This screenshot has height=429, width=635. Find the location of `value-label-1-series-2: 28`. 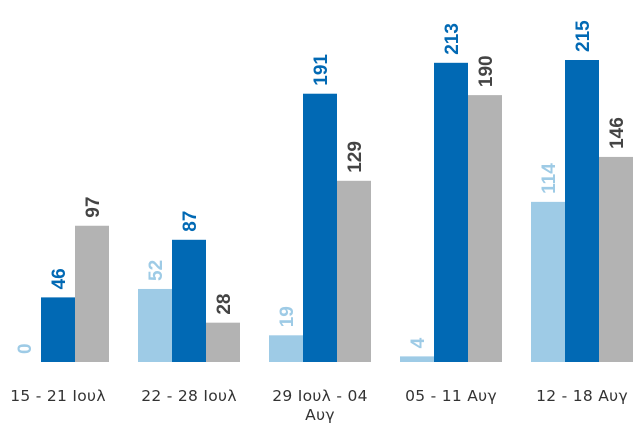

value-label-1-series-2: 28 is located at coordinates (224, 304).